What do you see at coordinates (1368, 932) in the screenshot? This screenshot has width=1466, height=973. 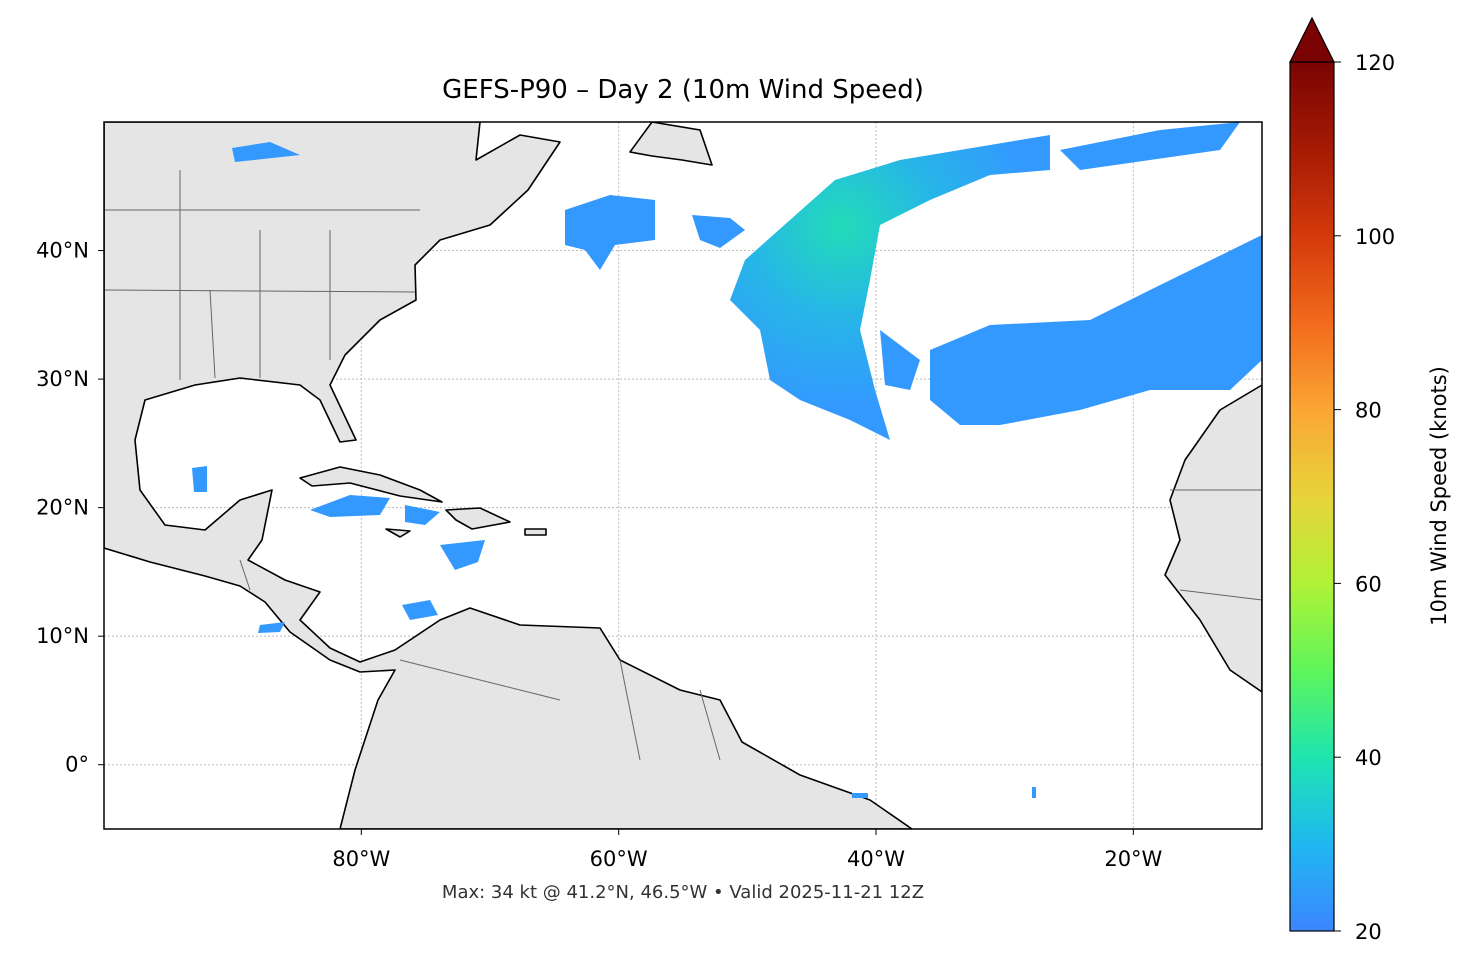 I see `colorbar-tick-label: 20` at bounding box center [1368, 932].